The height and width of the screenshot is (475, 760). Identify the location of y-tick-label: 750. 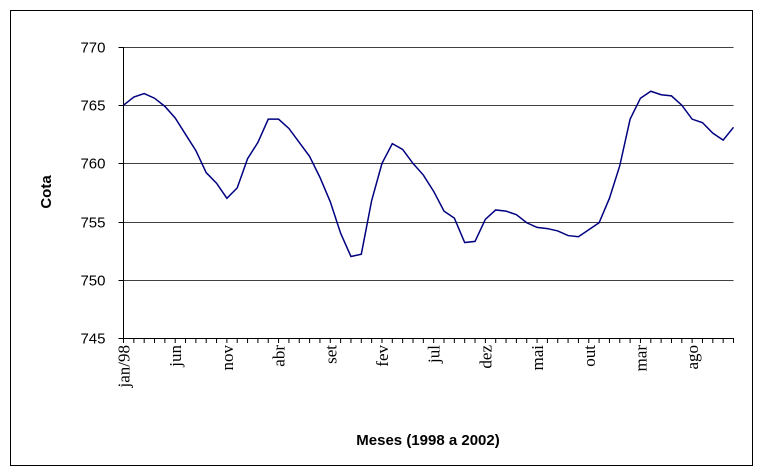
(92, 281).